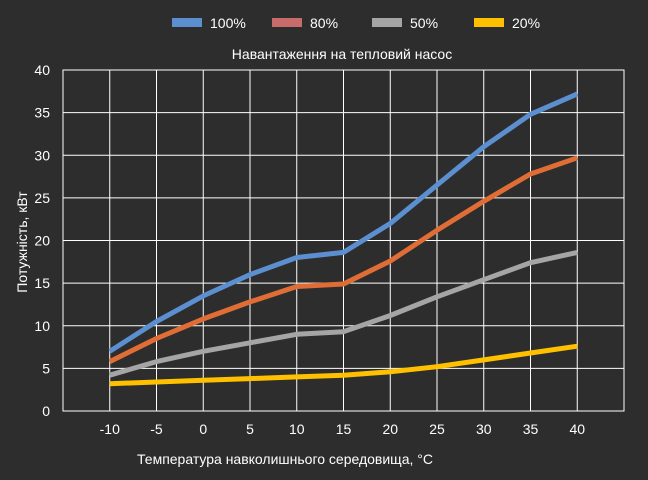 The width and height of the screenshot is (648, 480). Describe the element at coordinates (42, 283) in the screenshot. I see `y-tick-label: 15` at that location.